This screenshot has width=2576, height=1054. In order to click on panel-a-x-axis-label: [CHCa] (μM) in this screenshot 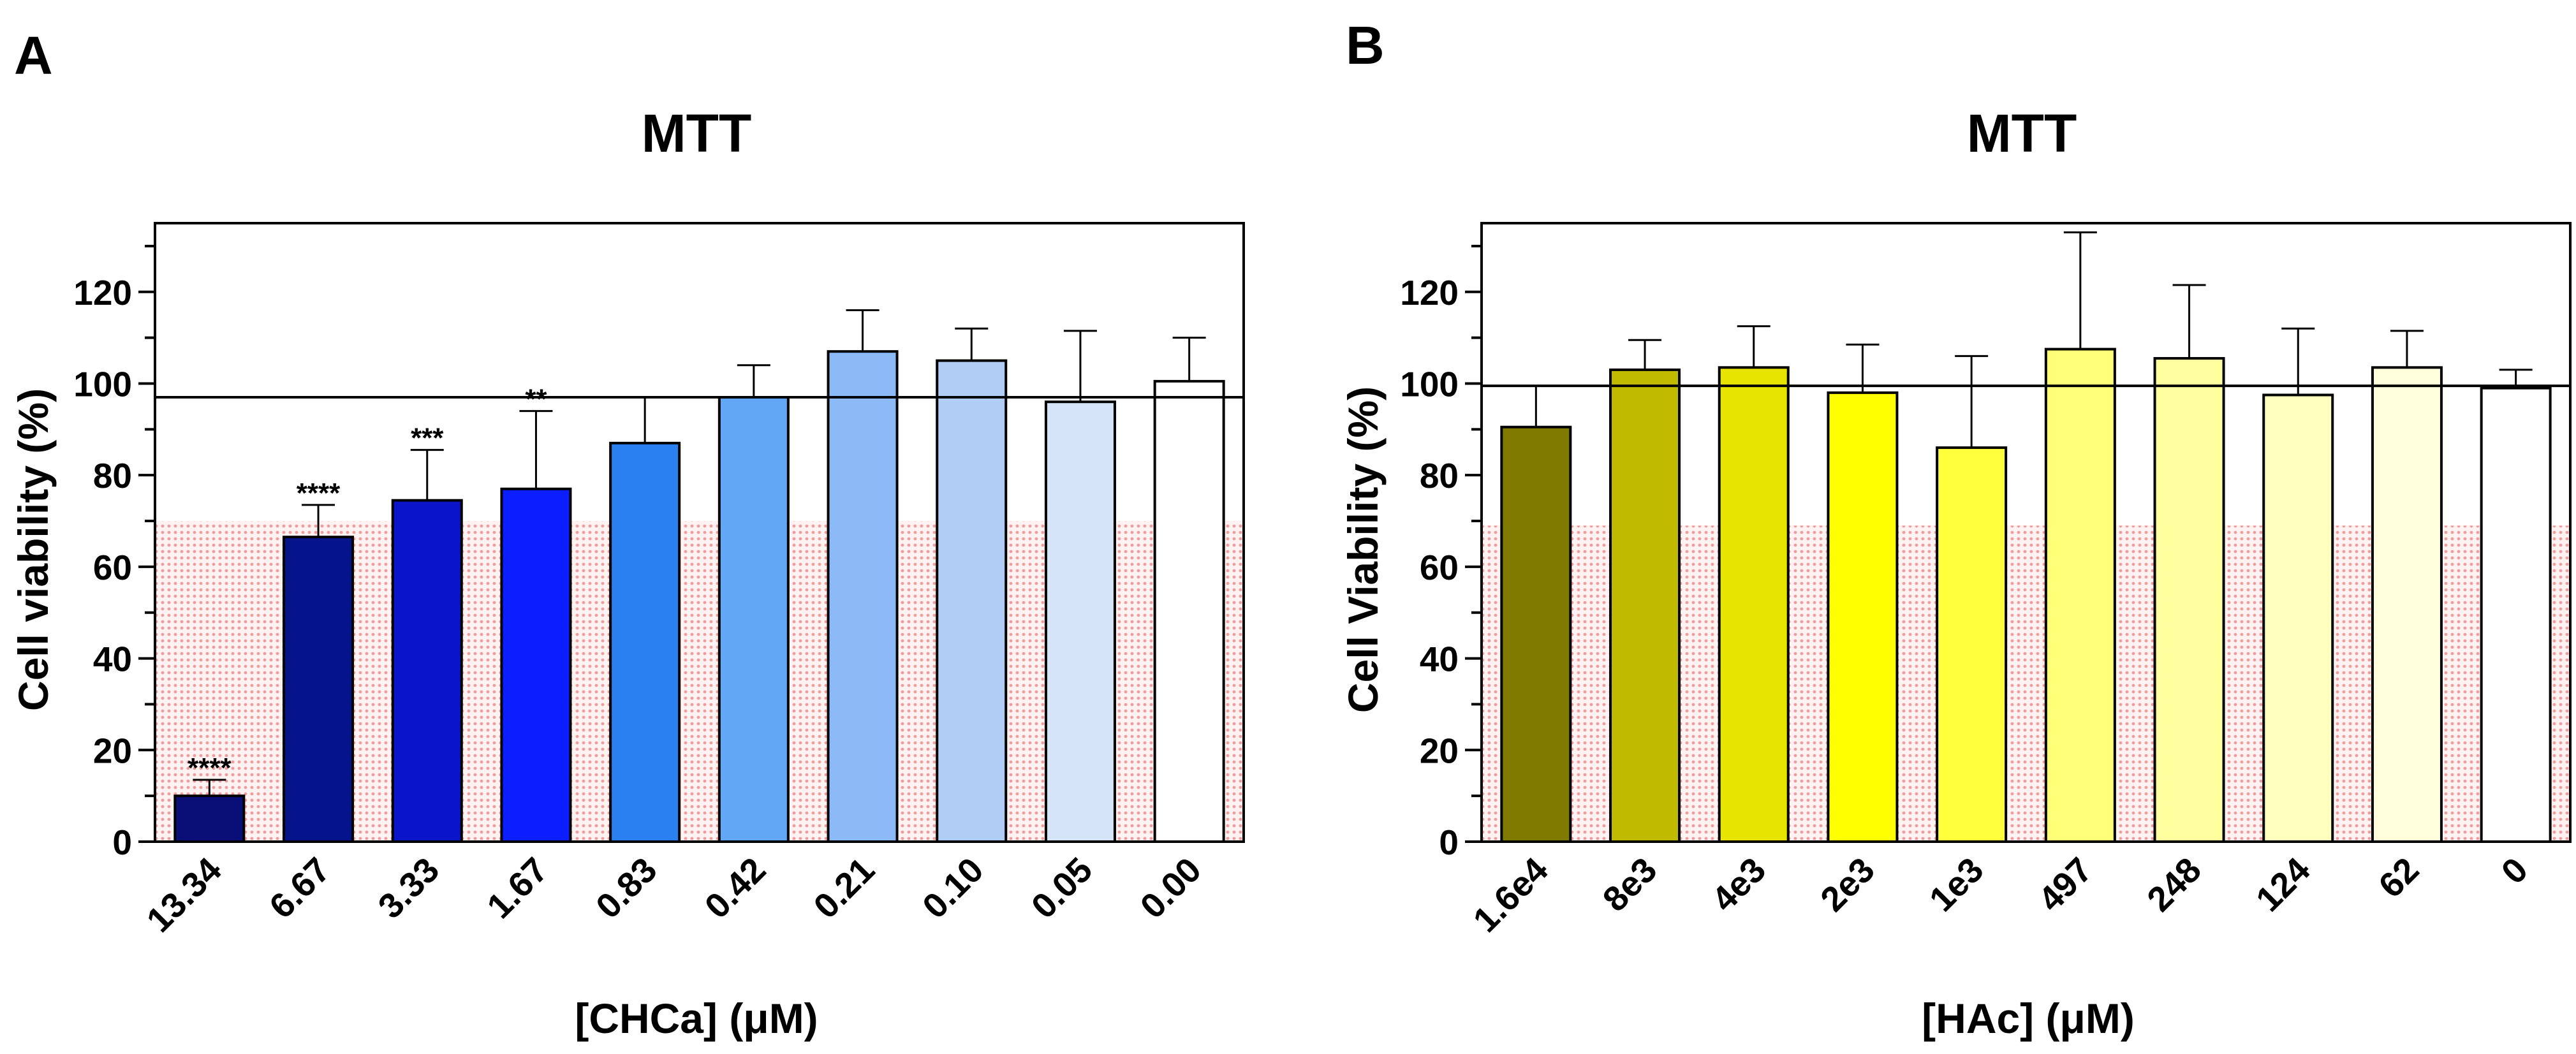, I will do `click(696, 1018)`.